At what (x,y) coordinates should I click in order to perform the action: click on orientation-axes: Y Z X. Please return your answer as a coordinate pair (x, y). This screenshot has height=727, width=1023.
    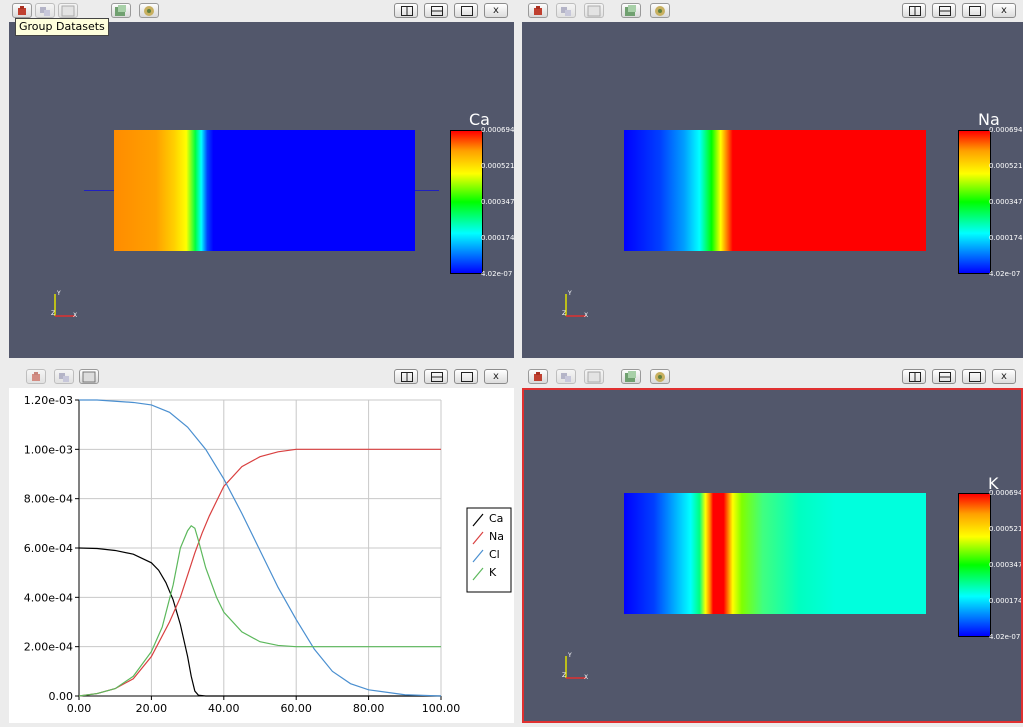
    Looking at the image, I should click on (69, 305).